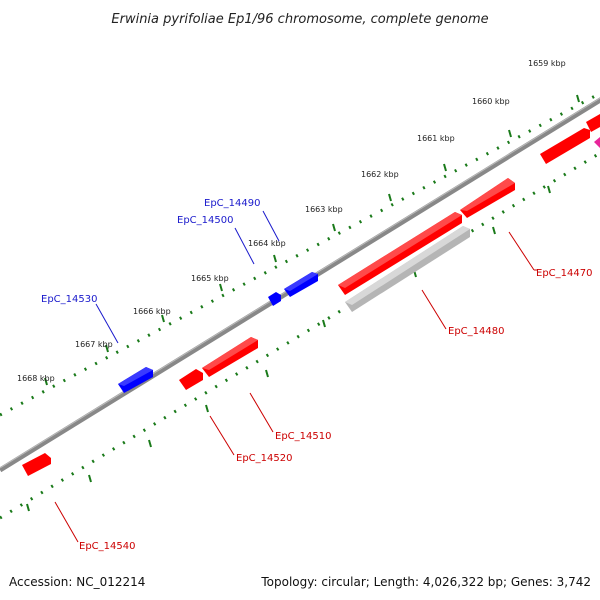 This screenshot has width=600, height=600. Describe the element at coordinates (303, 436) in the screenshot. I see `gene-label-epc-14510: EpC_14510` at that location.